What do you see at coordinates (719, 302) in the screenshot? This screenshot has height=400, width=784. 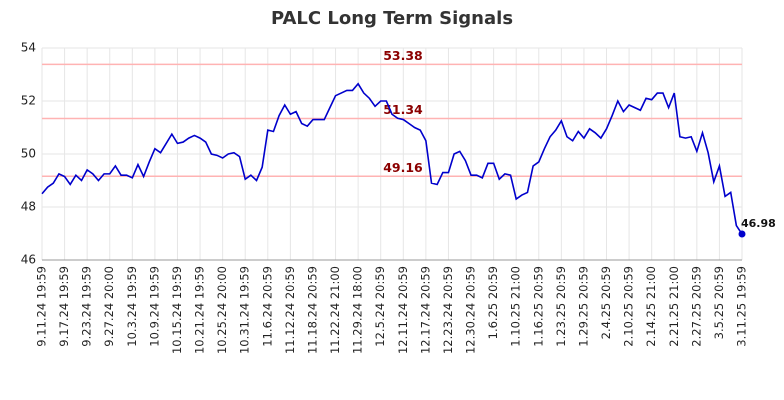 I see `x-tick-label: 3.5.25 20:59` at bounding box center [719, 302].